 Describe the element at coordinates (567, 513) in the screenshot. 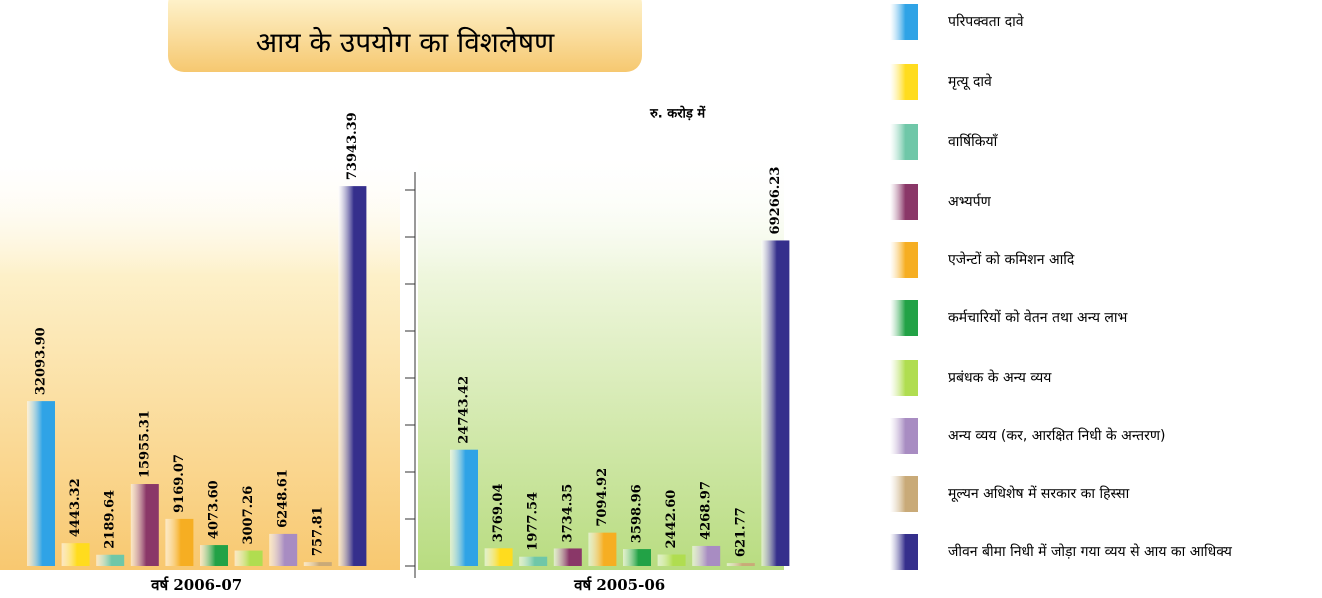

I see `value-label: 3734.35` at that location.